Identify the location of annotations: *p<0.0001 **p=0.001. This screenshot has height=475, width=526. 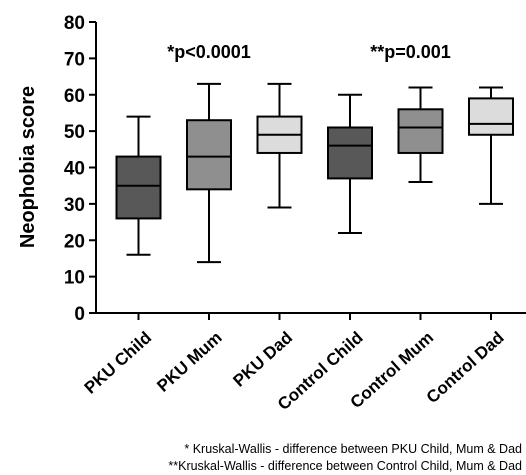
(309, 52).